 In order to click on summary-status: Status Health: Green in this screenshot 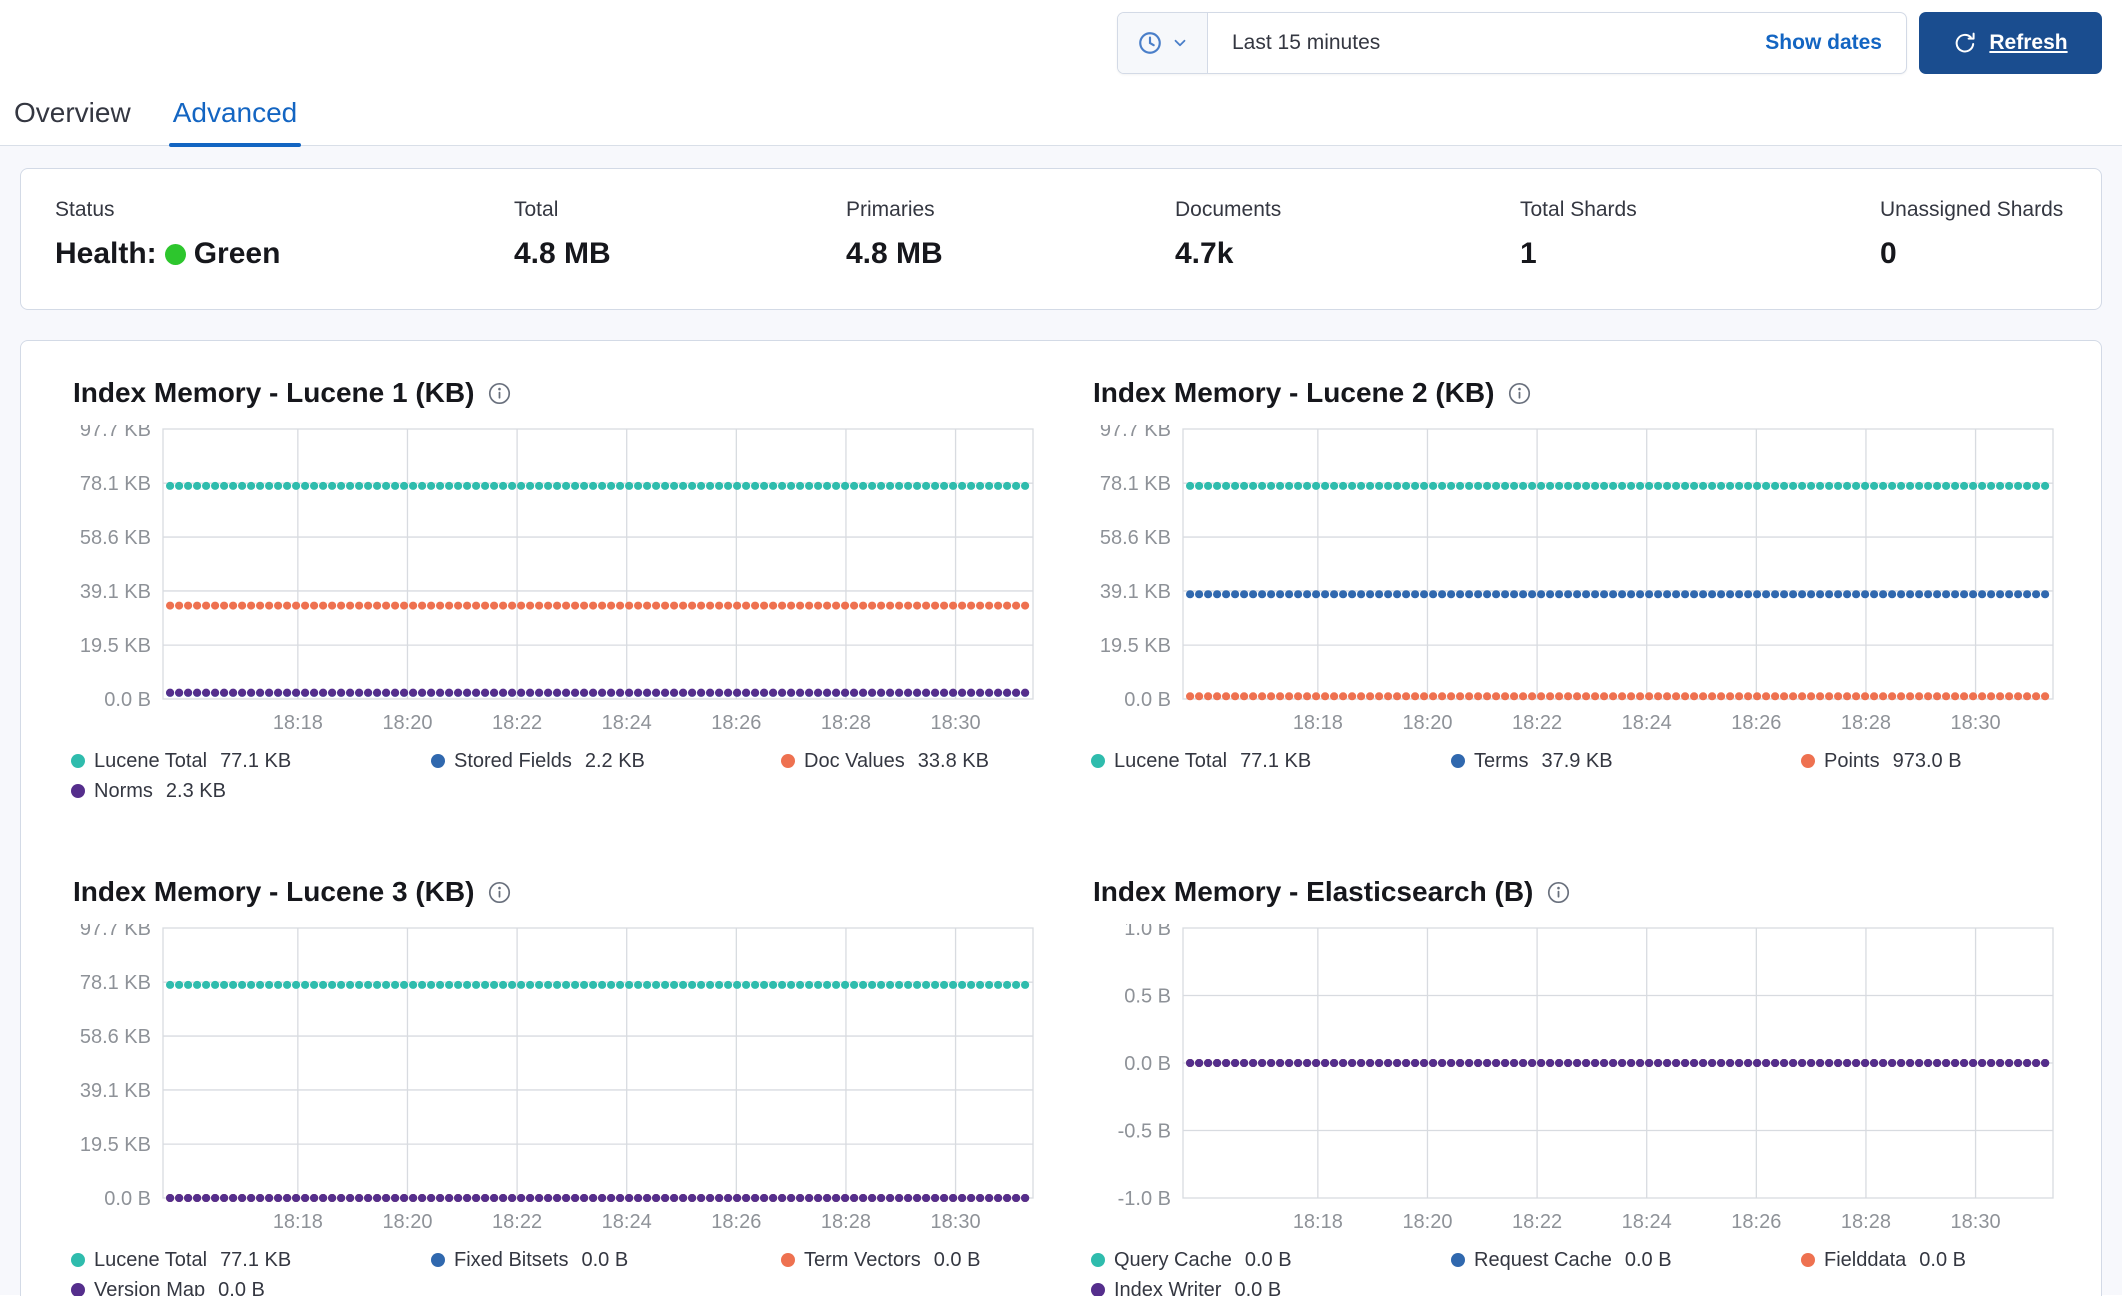, I will do `click(284, 235)`.